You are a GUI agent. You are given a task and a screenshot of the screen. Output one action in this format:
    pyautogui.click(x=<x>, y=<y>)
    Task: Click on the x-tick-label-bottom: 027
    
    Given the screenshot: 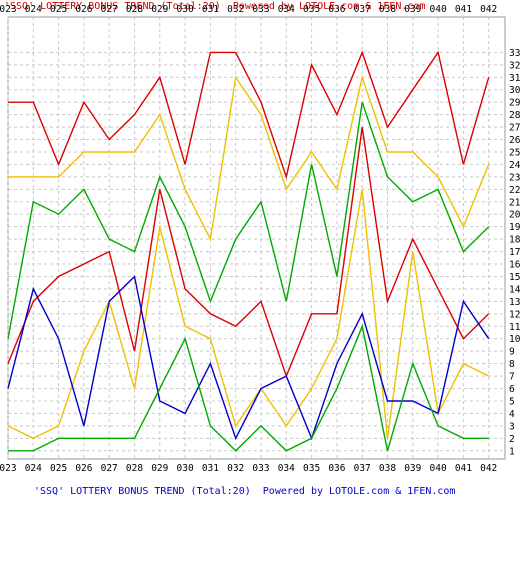 What is the action you would take?
    pyautogui.click(x=109, y=468)
    